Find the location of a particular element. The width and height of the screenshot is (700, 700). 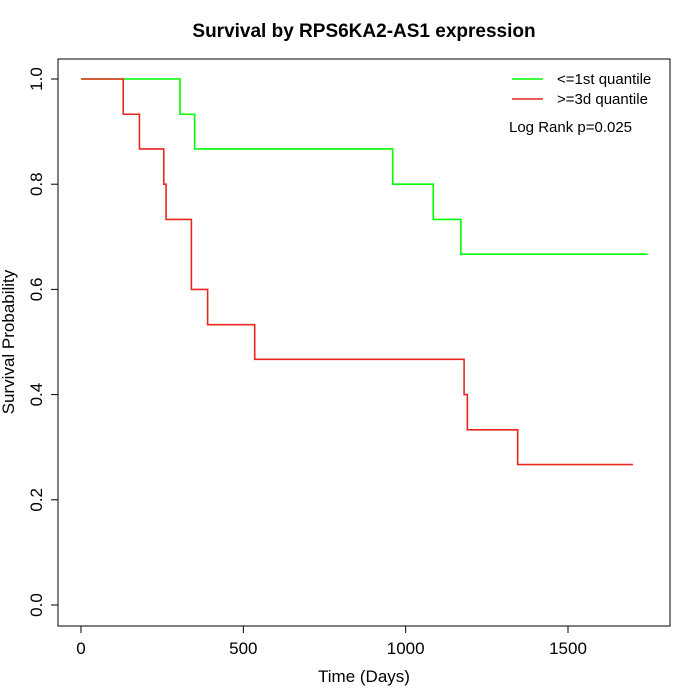

y-tick-label: 0.0 is located at coordinates (36, 605).